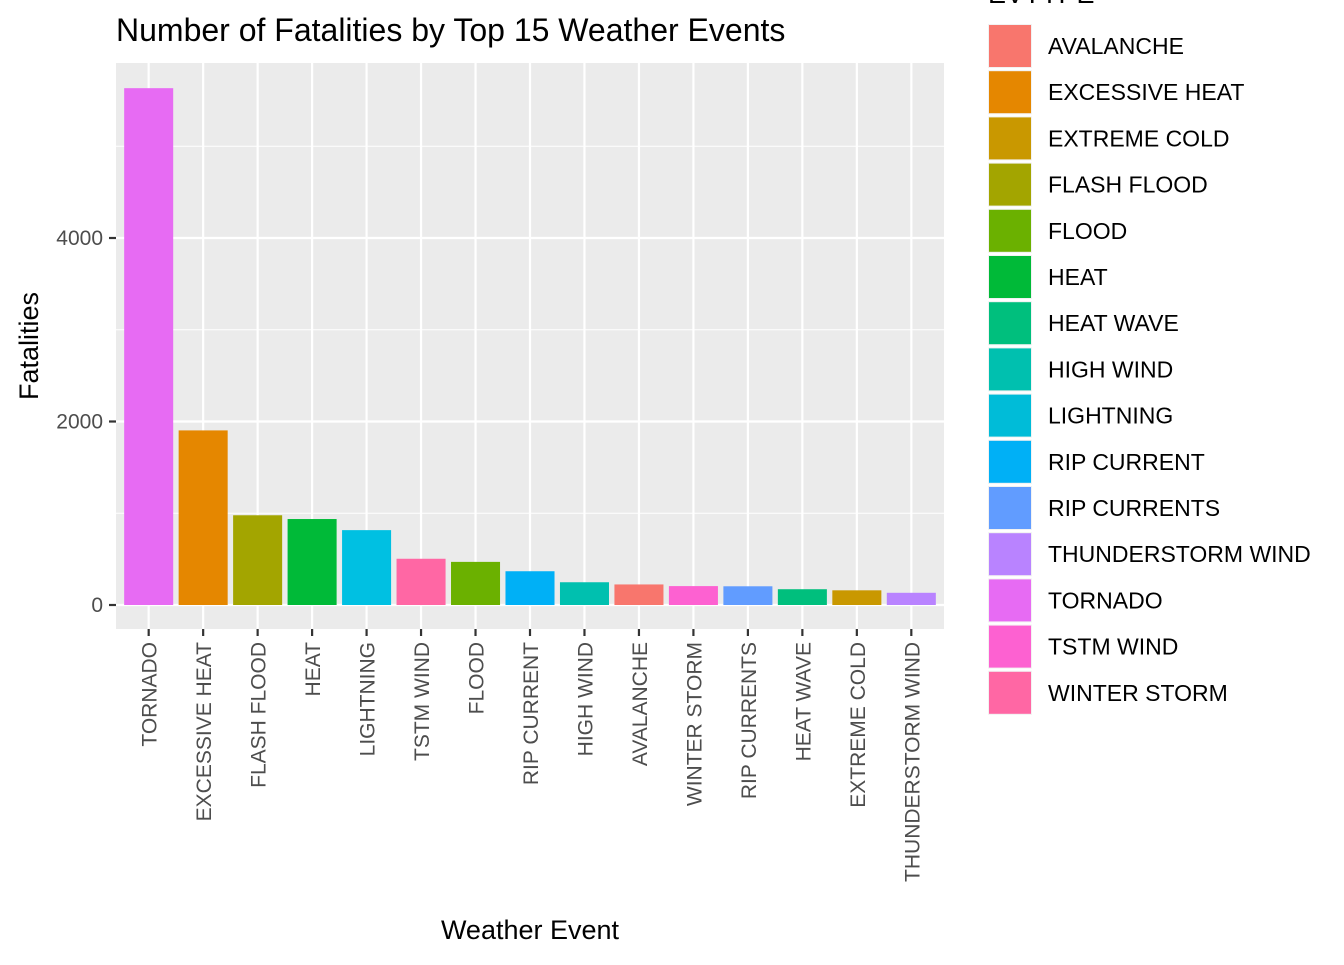  What do you see at coordinates (1078, 277) in the screenshot?
I see `legend-label: HEAT` at bounding box center [1078, 277].